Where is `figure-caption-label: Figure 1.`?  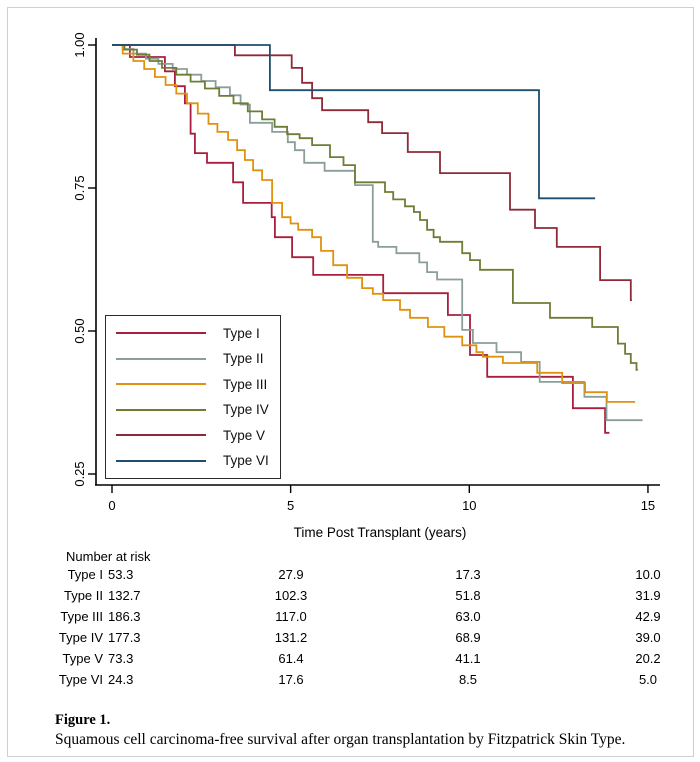
figure-caption-label: Figure 1. is located at coordinates (83, 720).